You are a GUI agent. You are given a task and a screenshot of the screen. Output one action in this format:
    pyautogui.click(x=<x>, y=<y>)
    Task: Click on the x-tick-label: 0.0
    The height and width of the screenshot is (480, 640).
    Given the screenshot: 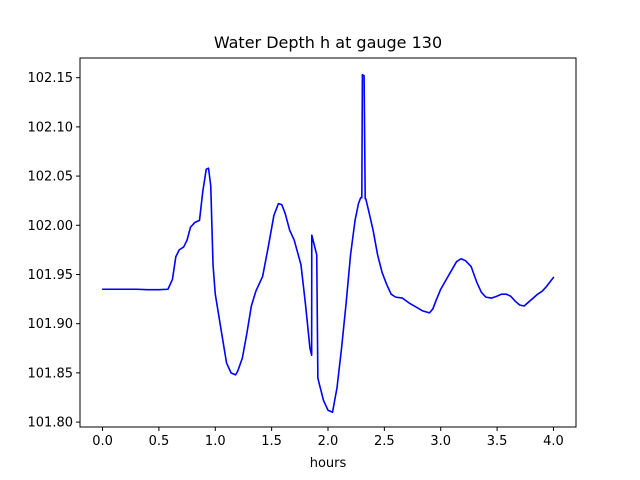 What is the action you would take?
    pyautogui.click(x=102, y=441)
    